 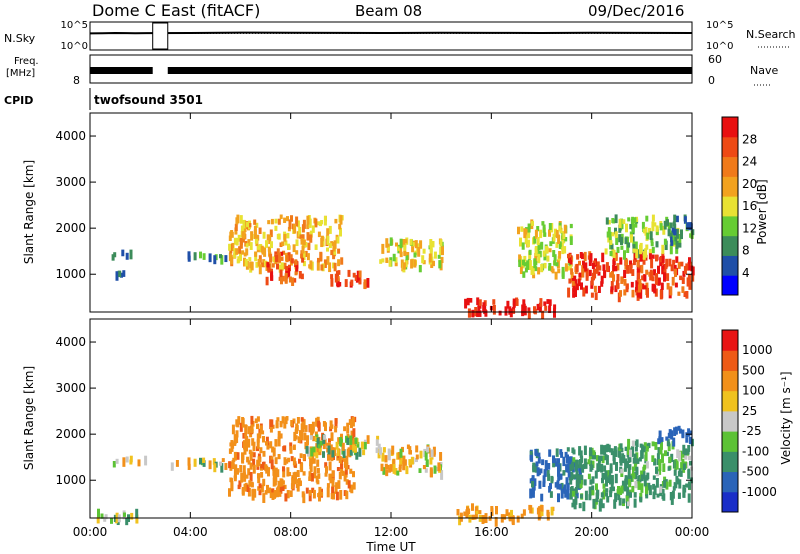 I want to click on x-tick-label-0: 00:00, so click(x=90, y=532).